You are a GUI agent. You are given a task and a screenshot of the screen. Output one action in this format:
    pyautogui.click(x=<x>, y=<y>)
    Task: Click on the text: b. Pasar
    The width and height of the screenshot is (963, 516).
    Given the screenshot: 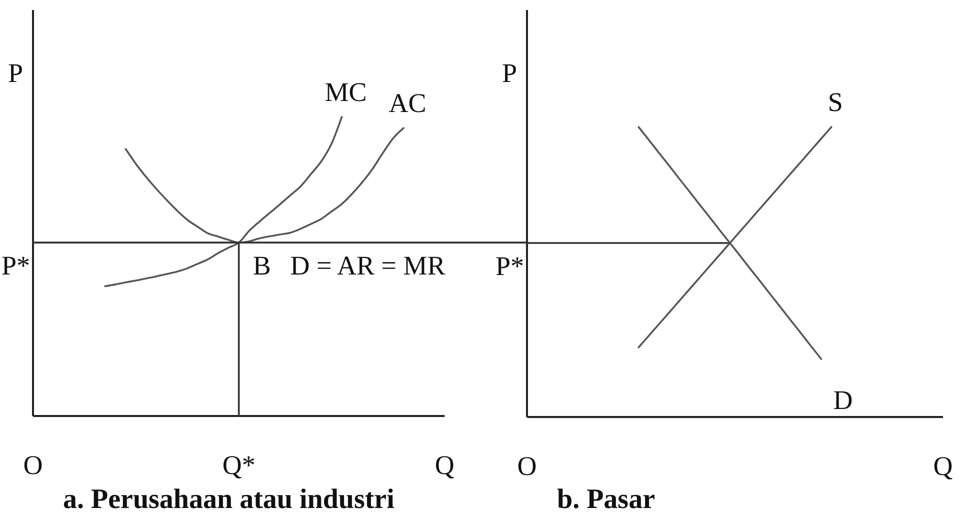 What is the action you would take?
    pyautogui.click(x=606, y=499)
    